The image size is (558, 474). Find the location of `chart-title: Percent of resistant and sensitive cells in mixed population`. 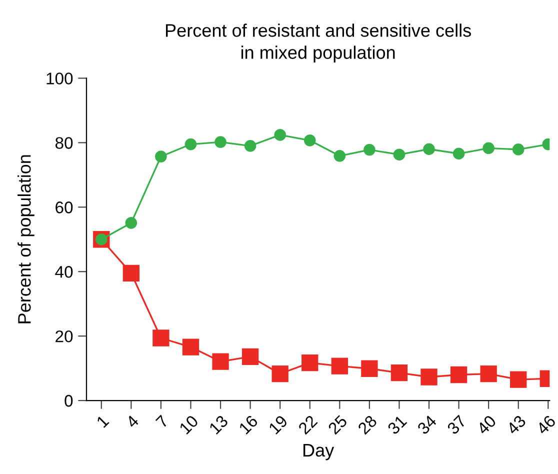

chart-title: Percent of resistant and sensitive cells in mixed population is located at coordinates (318, 43).